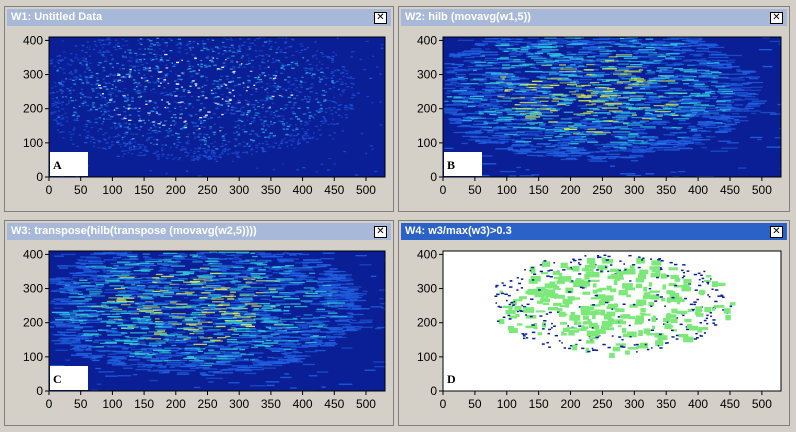  Describe the element at coordinates (451, 165) in the screenshot. I see `panel-label: B` at that location.